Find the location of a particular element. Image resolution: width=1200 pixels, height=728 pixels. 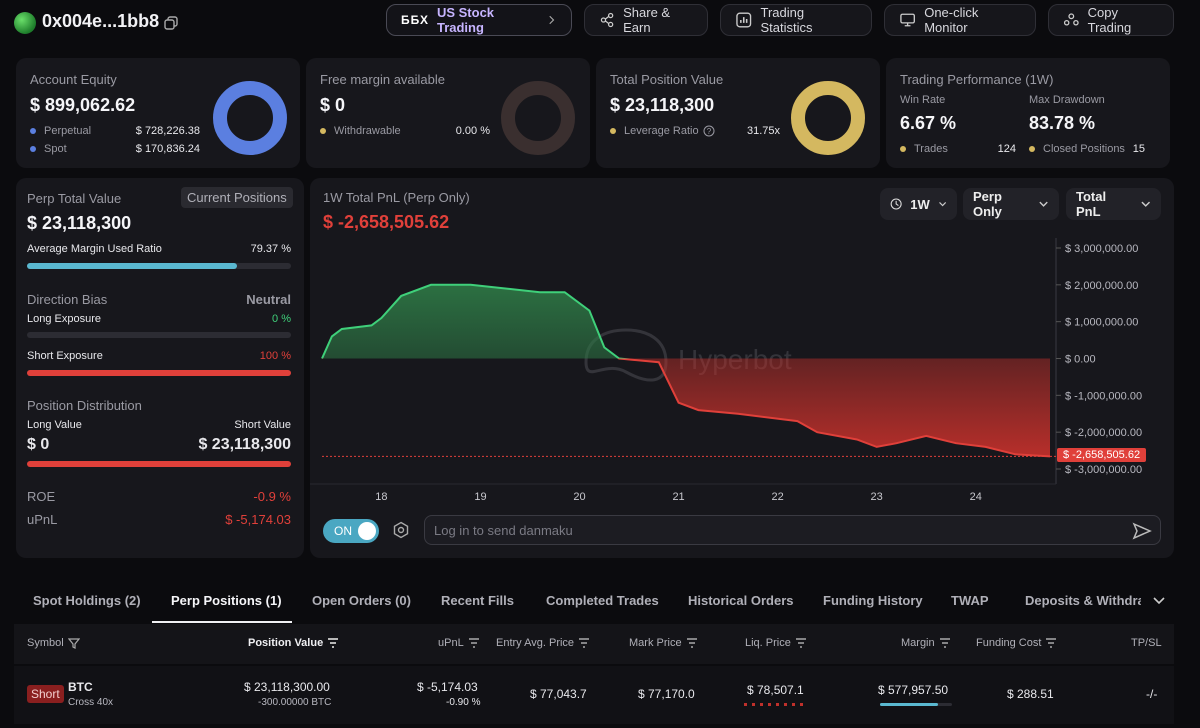

long-exposure-value: 0 % is located at coordinates (281, 319).